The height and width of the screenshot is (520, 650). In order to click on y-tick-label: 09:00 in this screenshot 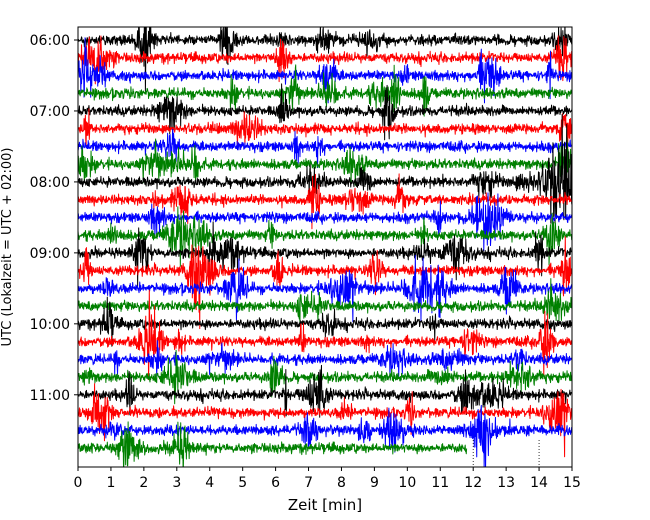, I will do `click(50, 254)`.